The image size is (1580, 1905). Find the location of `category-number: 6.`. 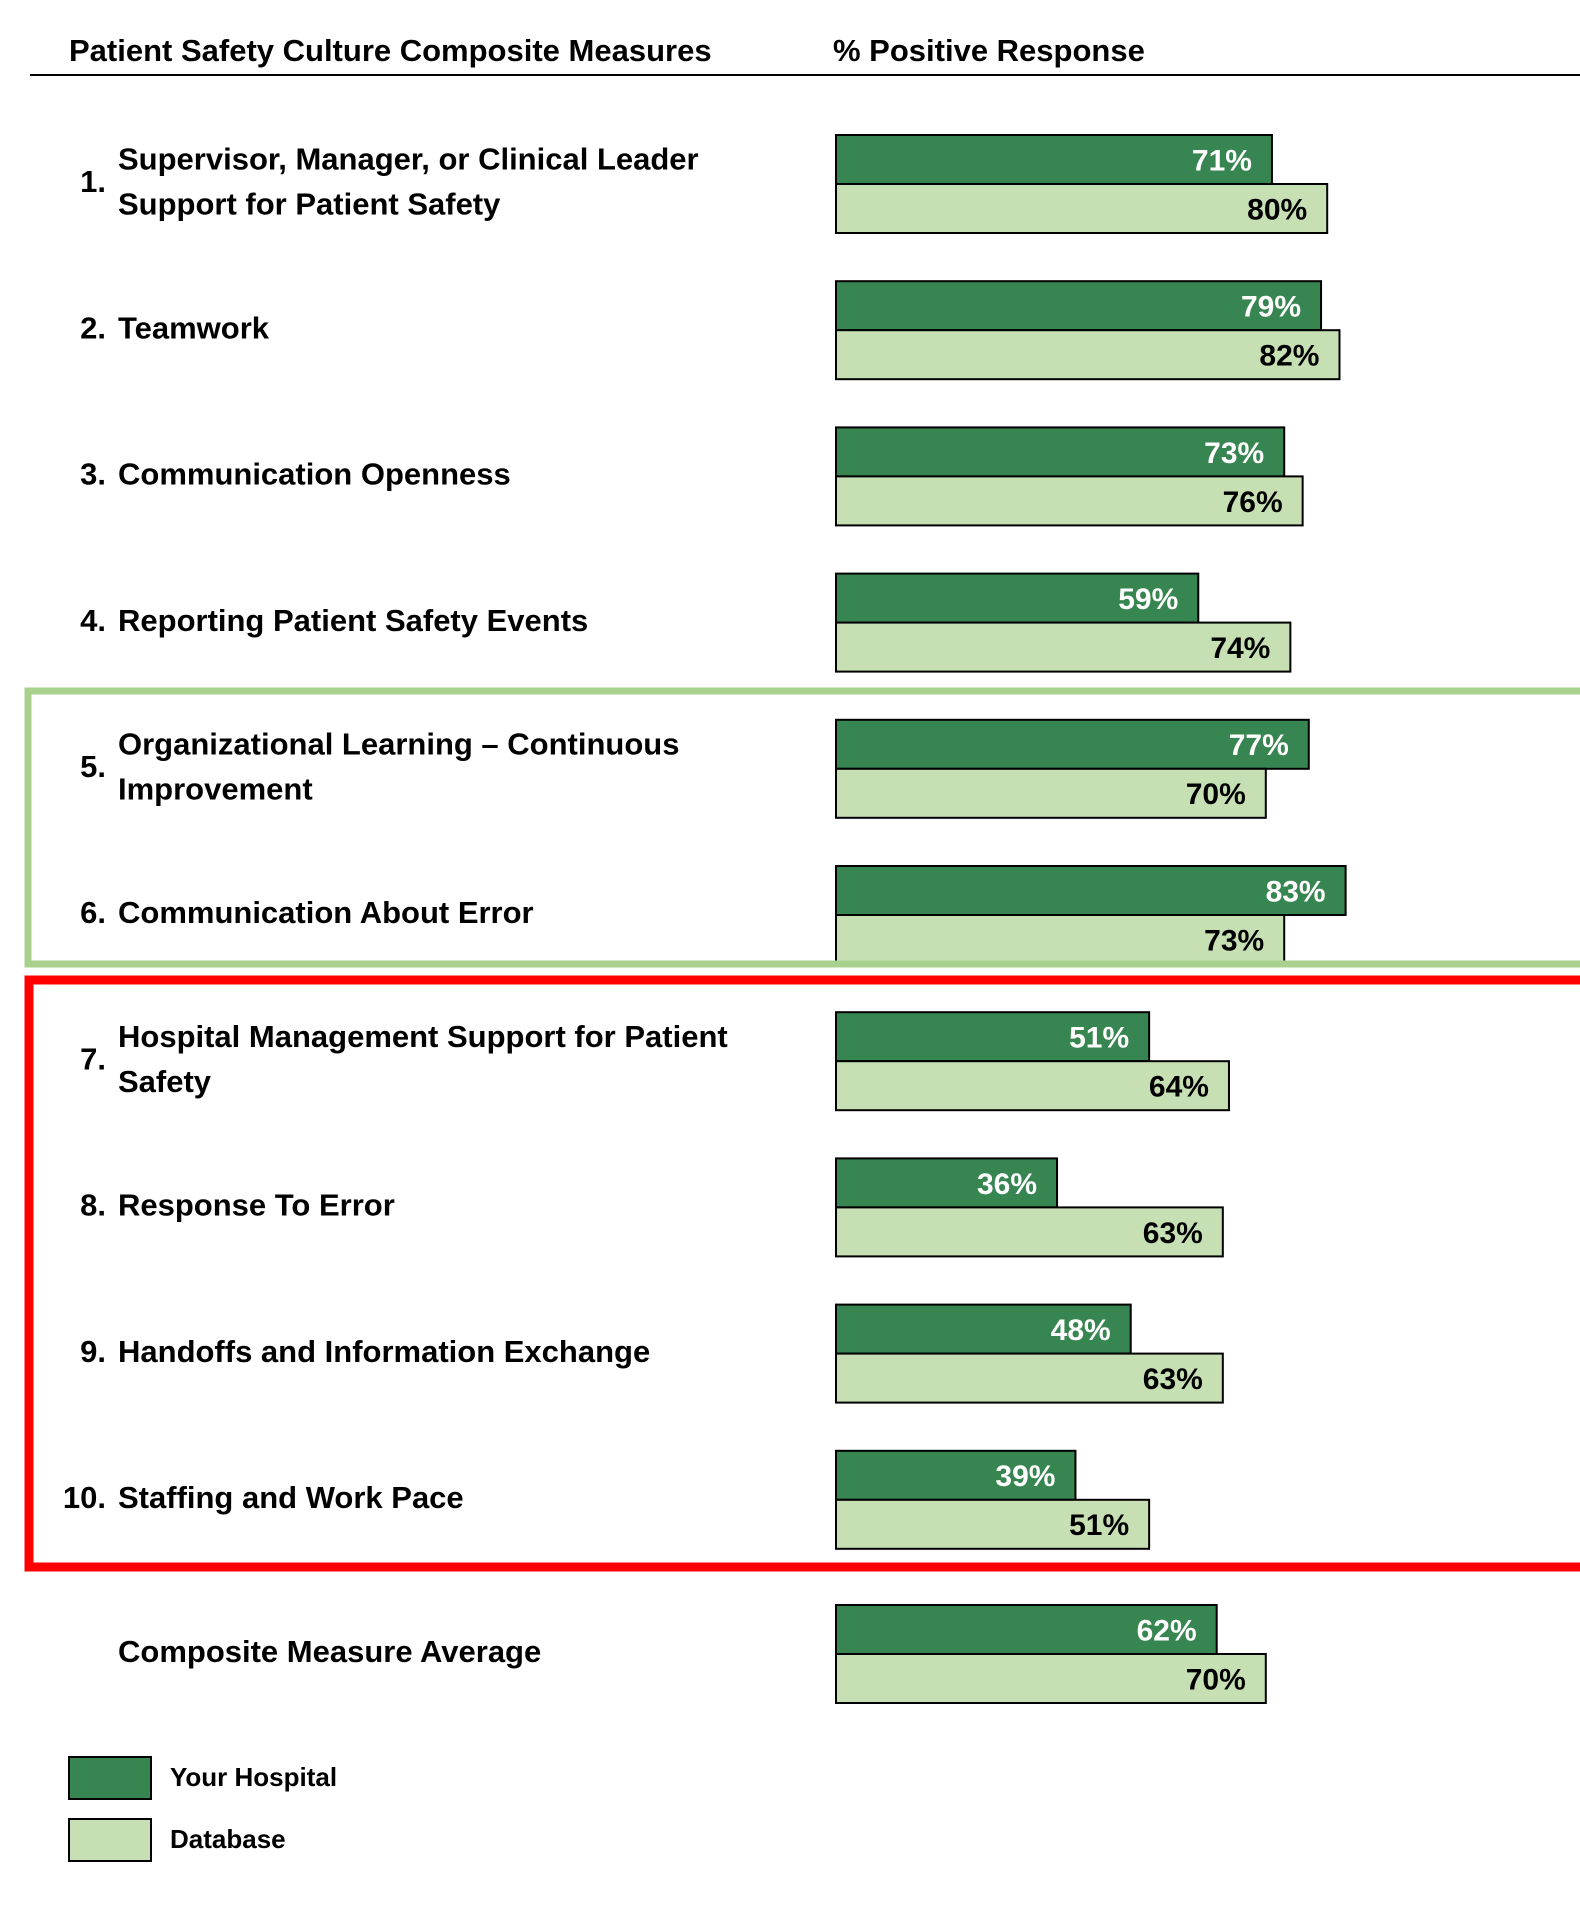

category-number: 6. is located at coordinates (93, 912).